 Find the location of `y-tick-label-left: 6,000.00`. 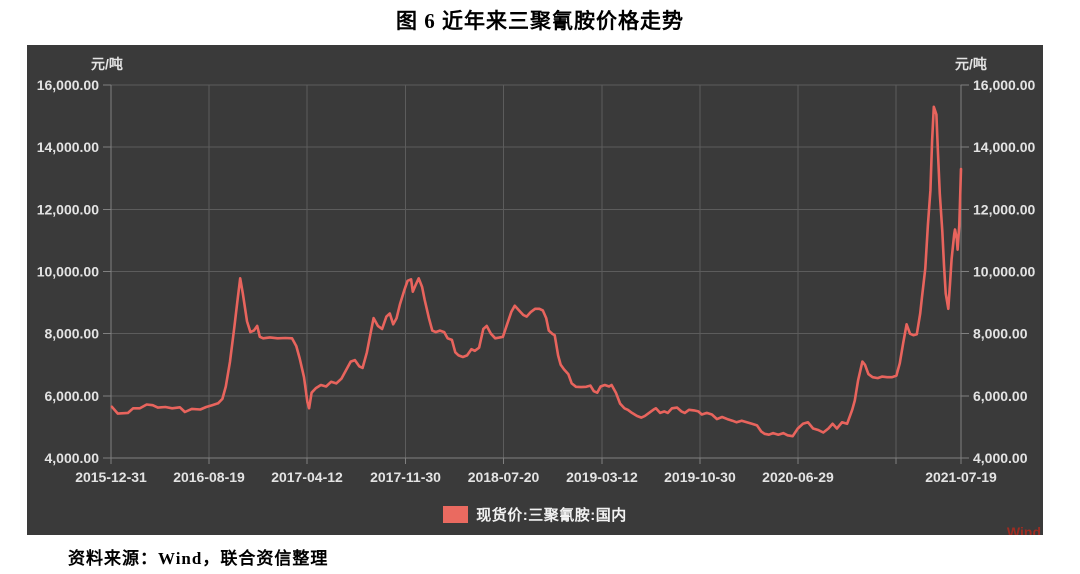

y-tick-label-left: 6,000.00 is located at coordinates (72, 396).